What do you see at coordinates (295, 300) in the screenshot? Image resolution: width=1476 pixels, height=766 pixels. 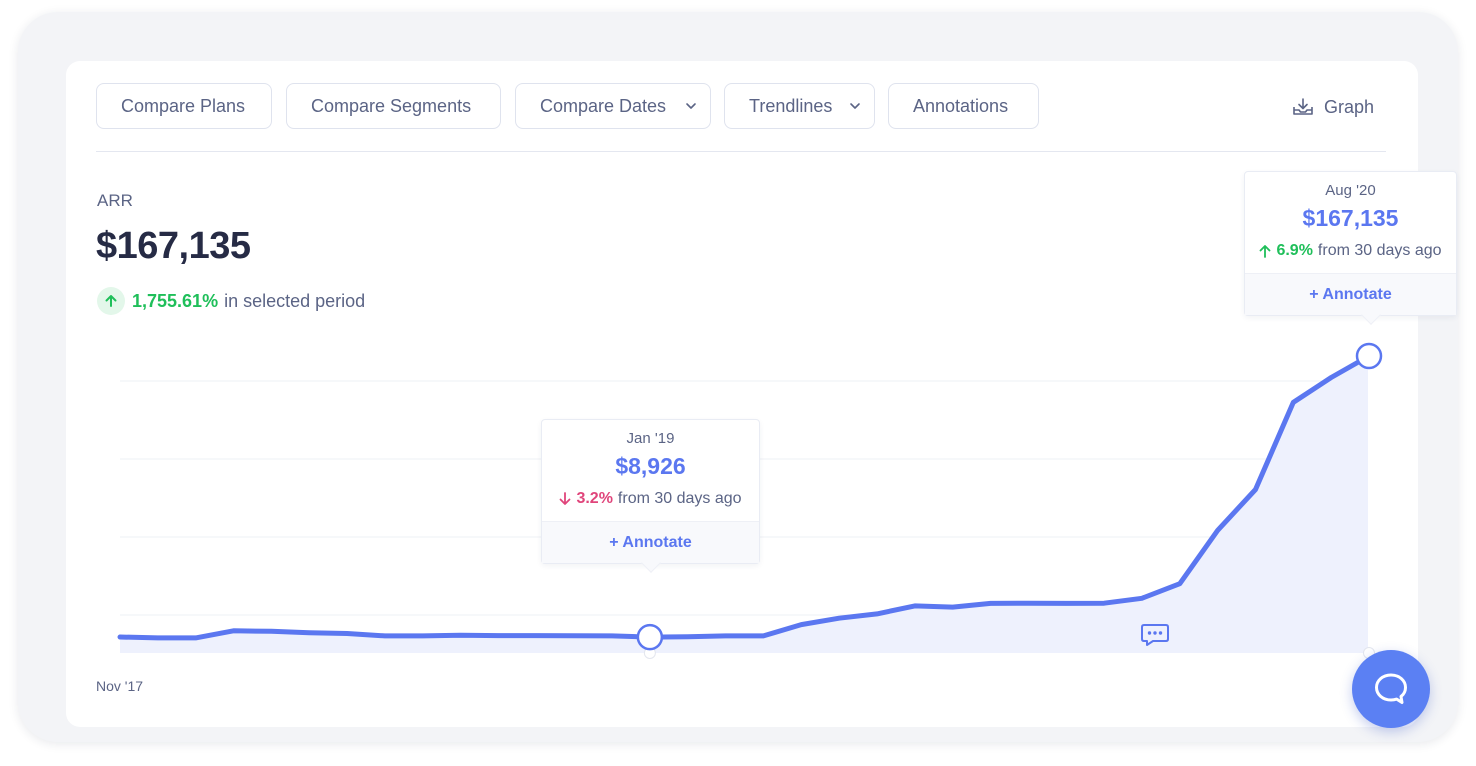 I see `change-description: in selected period` at bounding box center [295, 300].